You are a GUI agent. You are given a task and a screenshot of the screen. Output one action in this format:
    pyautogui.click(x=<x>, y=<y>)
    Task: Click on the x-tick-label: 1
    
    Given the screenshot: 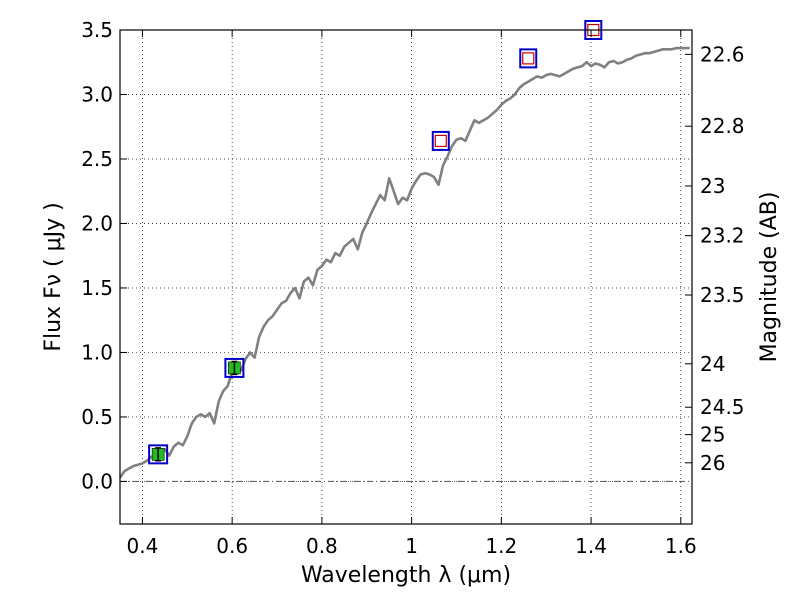 What is the action you would take?
    pyautogui.click(x=411, y=546)
    